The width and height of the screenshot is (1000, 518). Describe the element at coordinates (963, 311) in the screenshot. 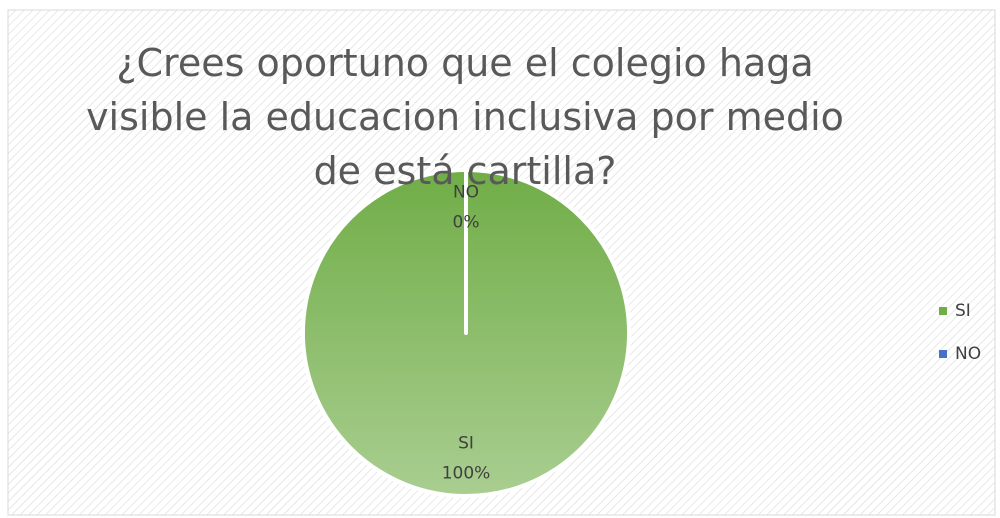

I see `legend-label: SI` at that location.